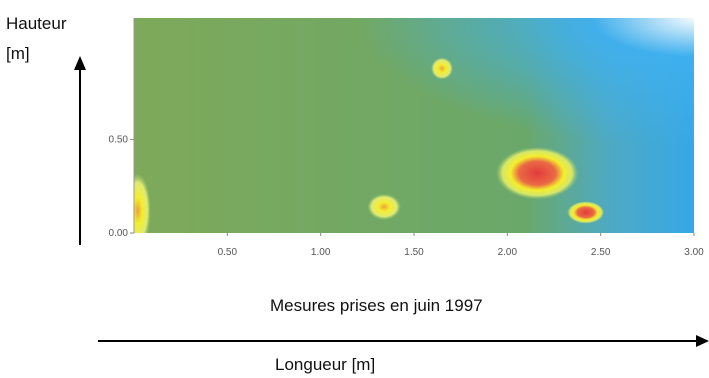 This screenshot has height=378, width=709. I want to click on warm-spot-center, so click(384, 206).